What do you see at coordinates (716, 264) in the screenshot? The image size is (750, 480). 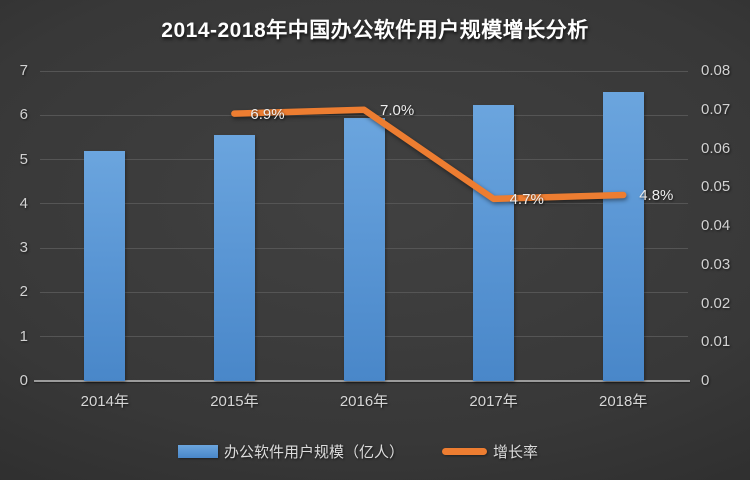 I see `y-axis-right-tick: 0.03` at bounding box center [716, 264].